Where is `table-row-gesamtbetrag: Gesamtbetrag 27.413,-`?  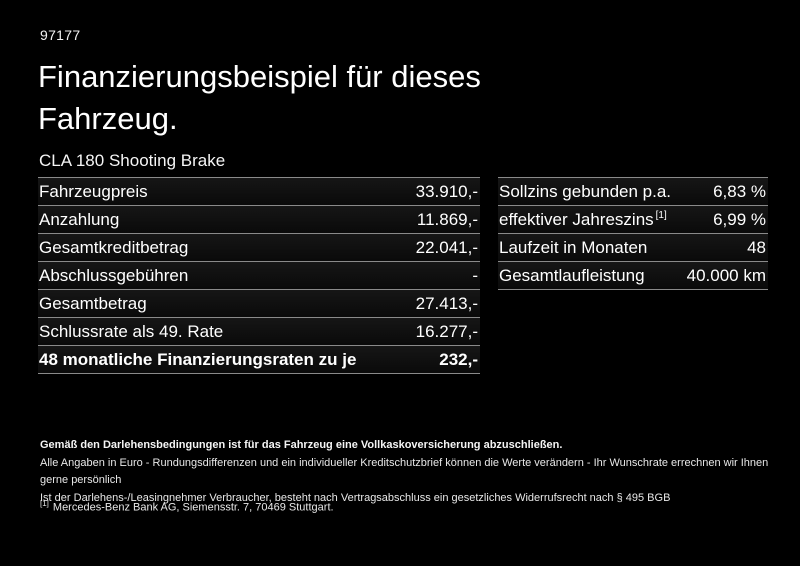
table-row-gesamtbetrag: Gesamtbetrag 27.413,- is located at coordinates (259, 304).